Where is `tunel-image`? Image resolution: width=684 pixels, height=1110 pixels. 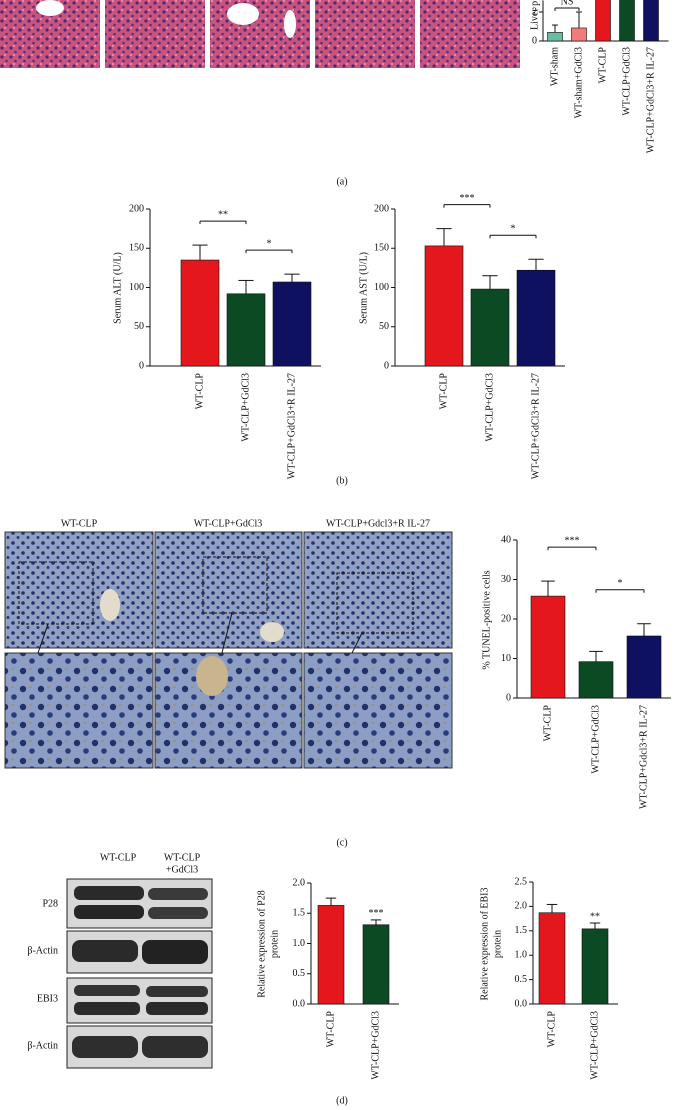 tunel-image is located at coordinates (378, 590).